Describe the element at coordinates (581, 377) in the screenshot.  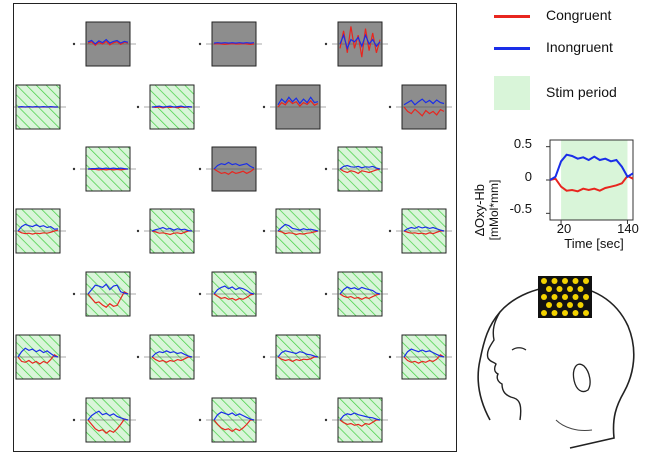
I see `ear` at that location.